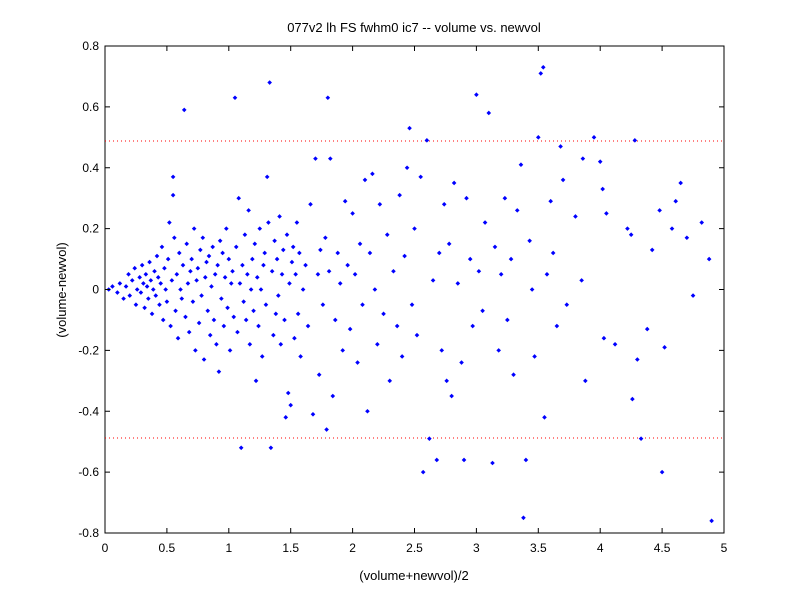 This screenshot has width=800, height=600. Describe the element at coordinates (88, 411) in the screenshot. I see `y-tick-label: -0.4` at that location.